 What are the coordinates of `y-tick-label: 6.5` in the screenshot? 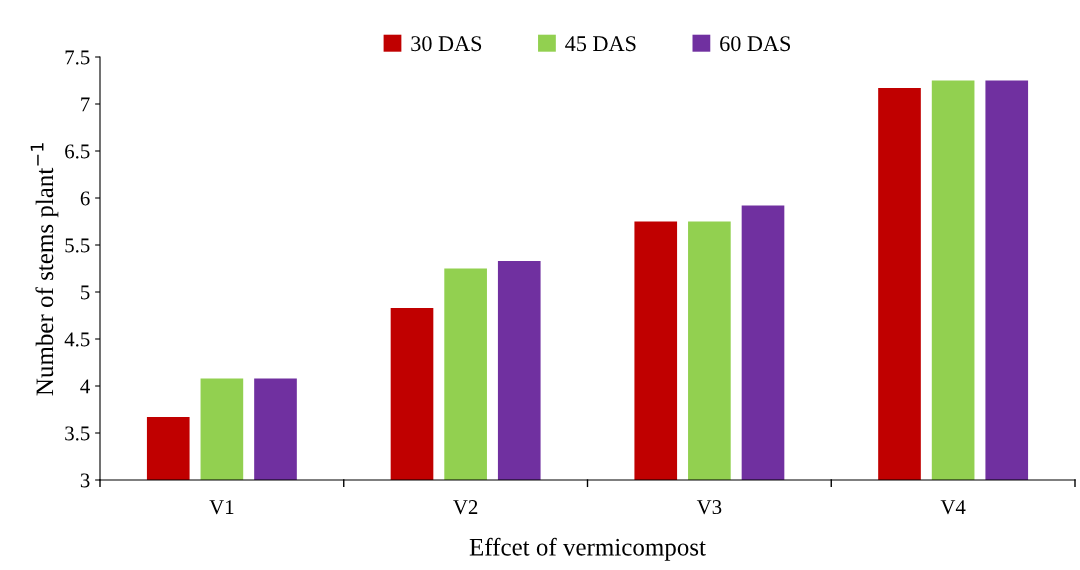 It's located at (77, 151).